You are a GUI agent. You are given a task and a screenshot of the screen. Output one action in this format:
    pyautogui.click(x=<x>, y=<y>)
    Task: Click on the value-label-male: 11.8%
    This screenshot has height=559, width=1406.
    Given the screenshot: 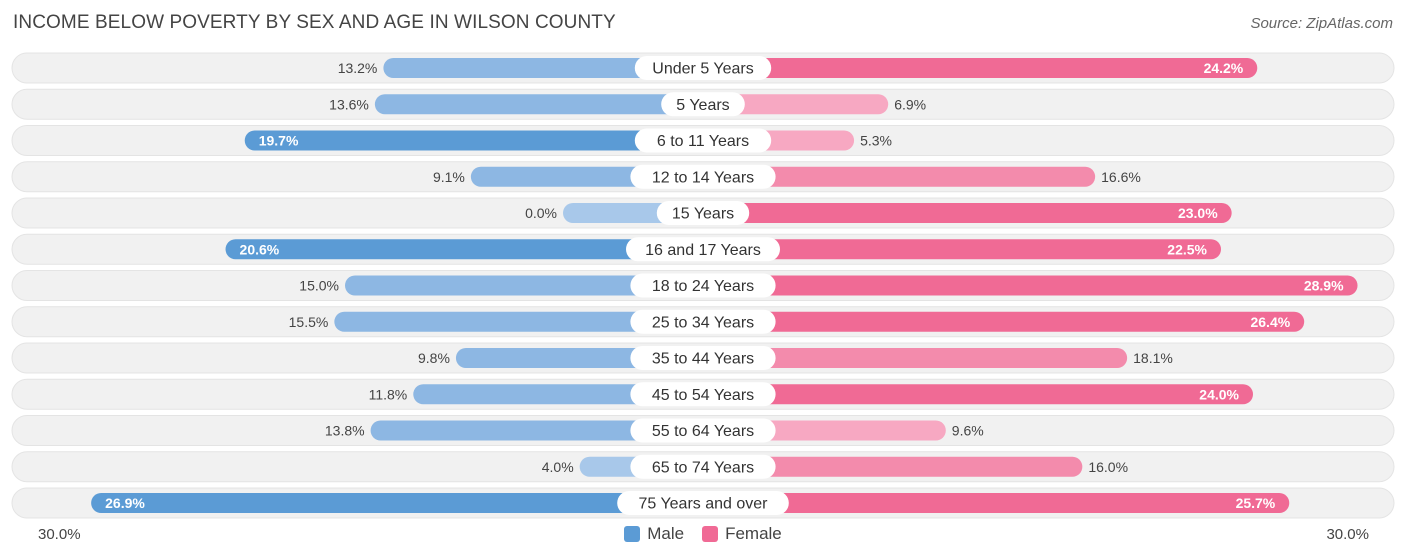 What is the action you would take?
    pyautogui.click(x=388, y=394)
    